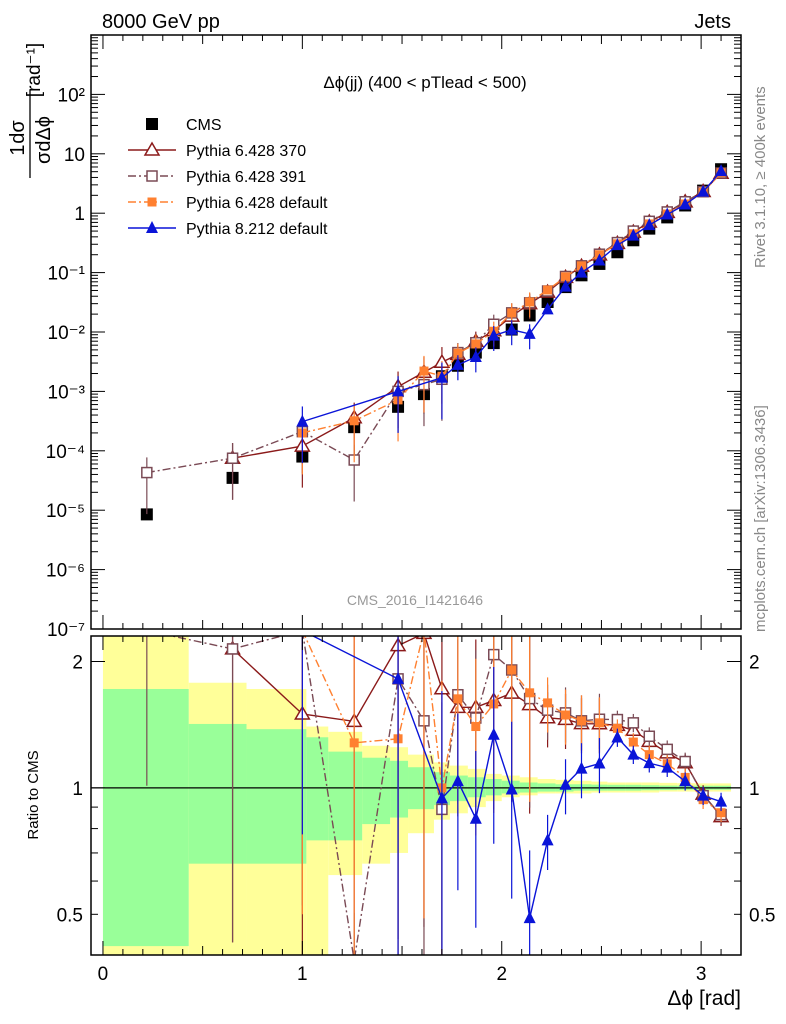 The image size is (786, 1024). What do you see at coordinates (67, 392) in the screenshot?
I see `y-tick-label: 10⁻³` at bounding box center [67, 392].